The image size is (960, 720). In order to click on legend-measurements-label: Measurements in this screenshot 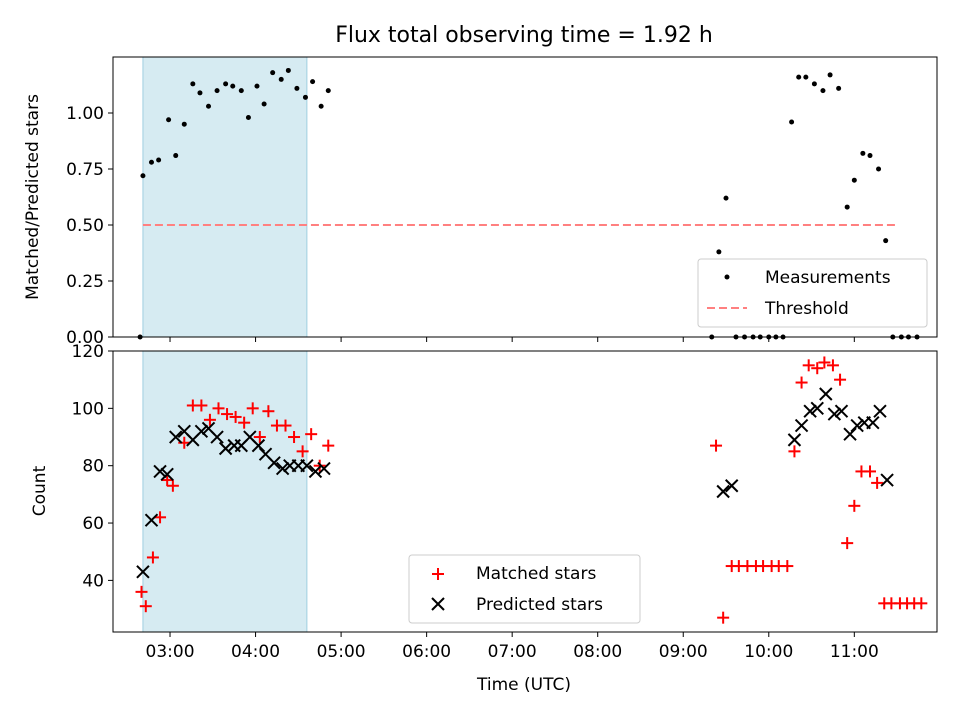, I will do `click(828, 278)`.